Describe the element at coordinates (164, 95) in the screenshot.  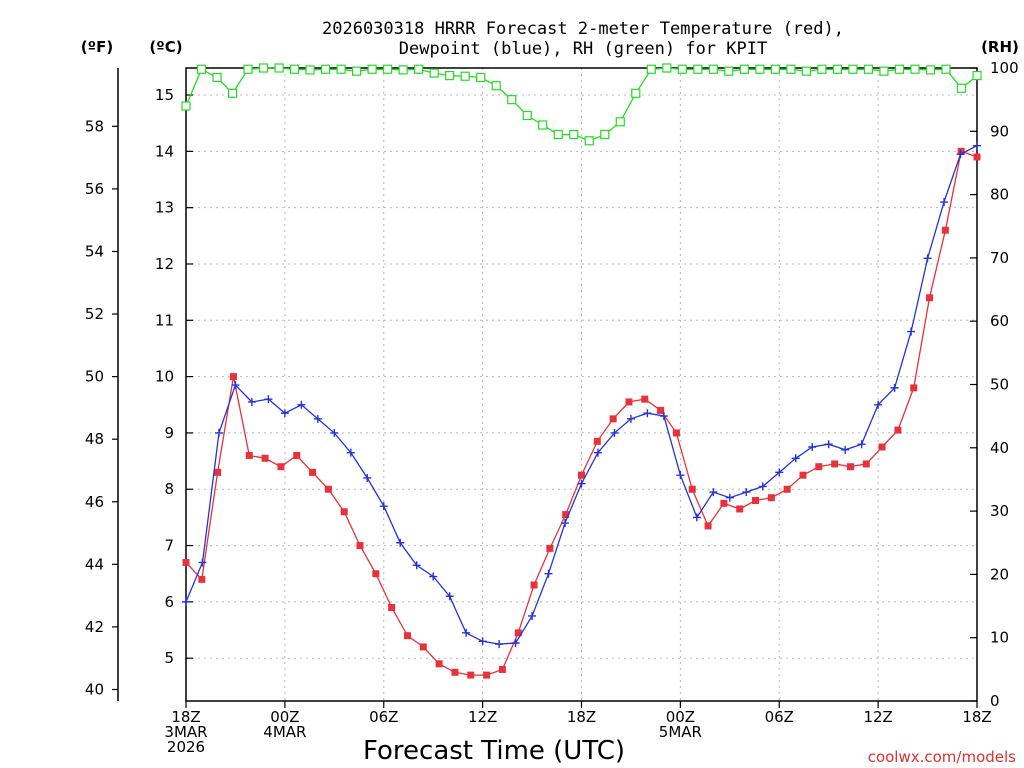
I see `celsius-tick-label: 15` at that location.